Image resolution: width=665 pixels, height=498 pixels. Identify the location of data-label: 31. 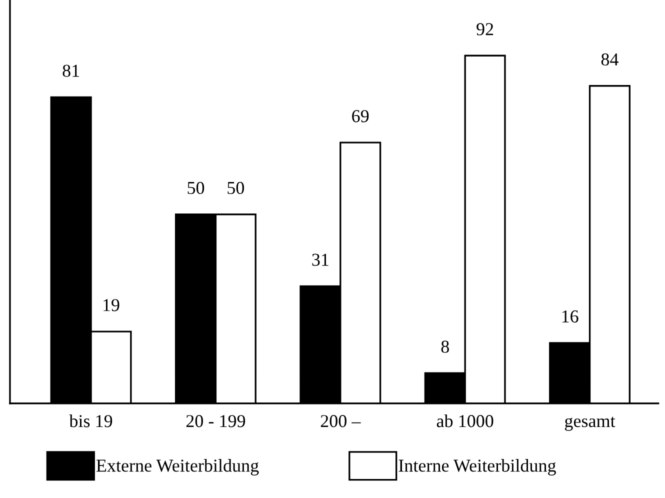
(320, 260).